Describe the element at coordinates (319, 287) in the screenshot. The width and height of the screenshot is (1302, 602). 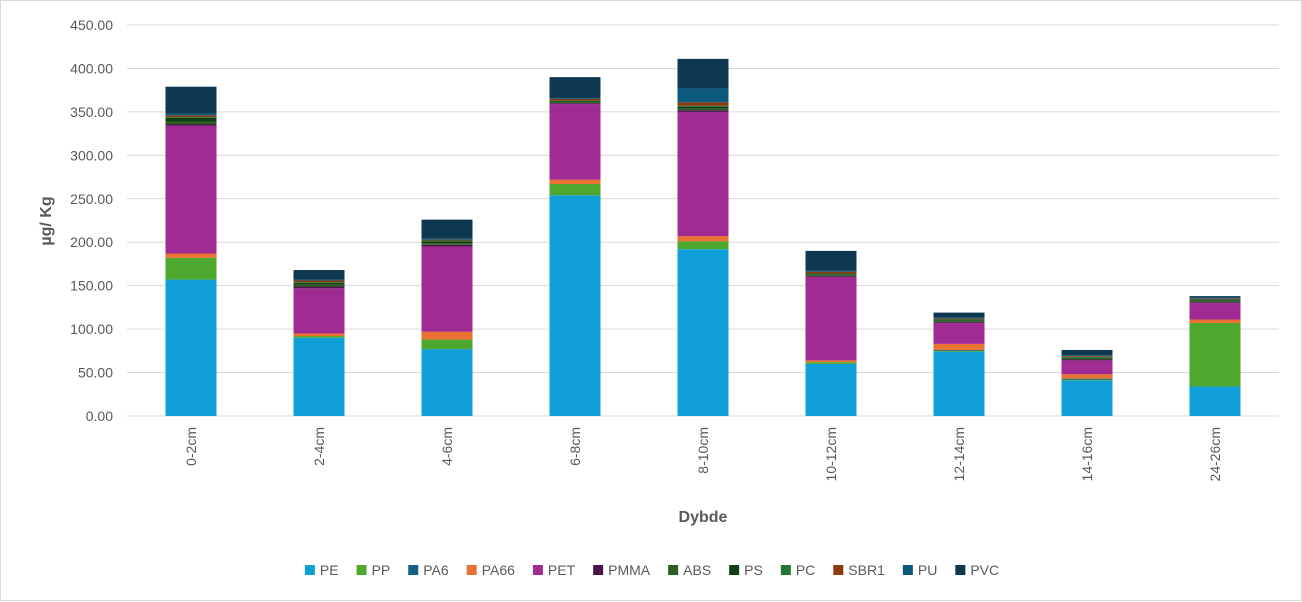
I see `bar-segment-pmma-2-4cm` at that location.